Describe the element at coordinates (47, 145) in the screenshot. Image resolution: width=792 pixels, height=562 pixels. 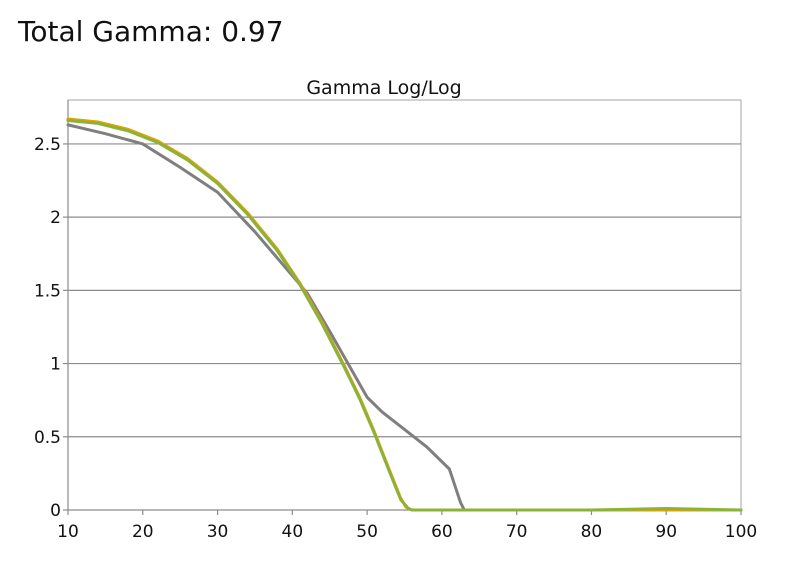
I see `y-tick-label: 2.5` at that location.